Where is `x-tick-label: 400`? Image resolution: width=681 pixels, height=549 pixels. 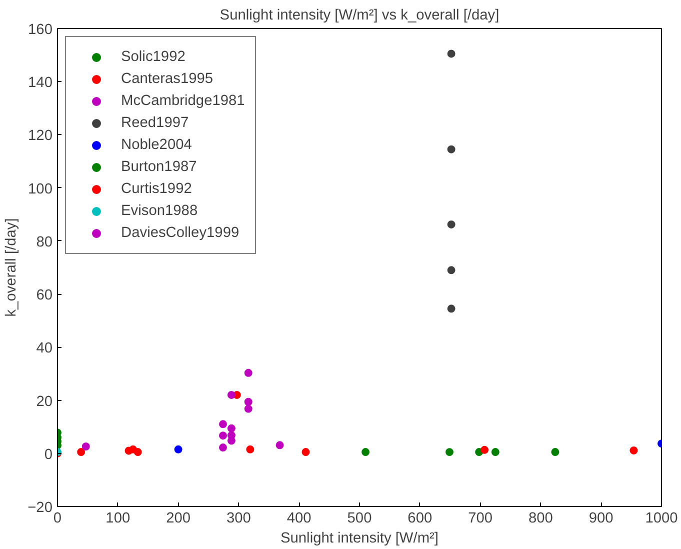 x-tick-label: 400 is located at coordinates (299, 518).